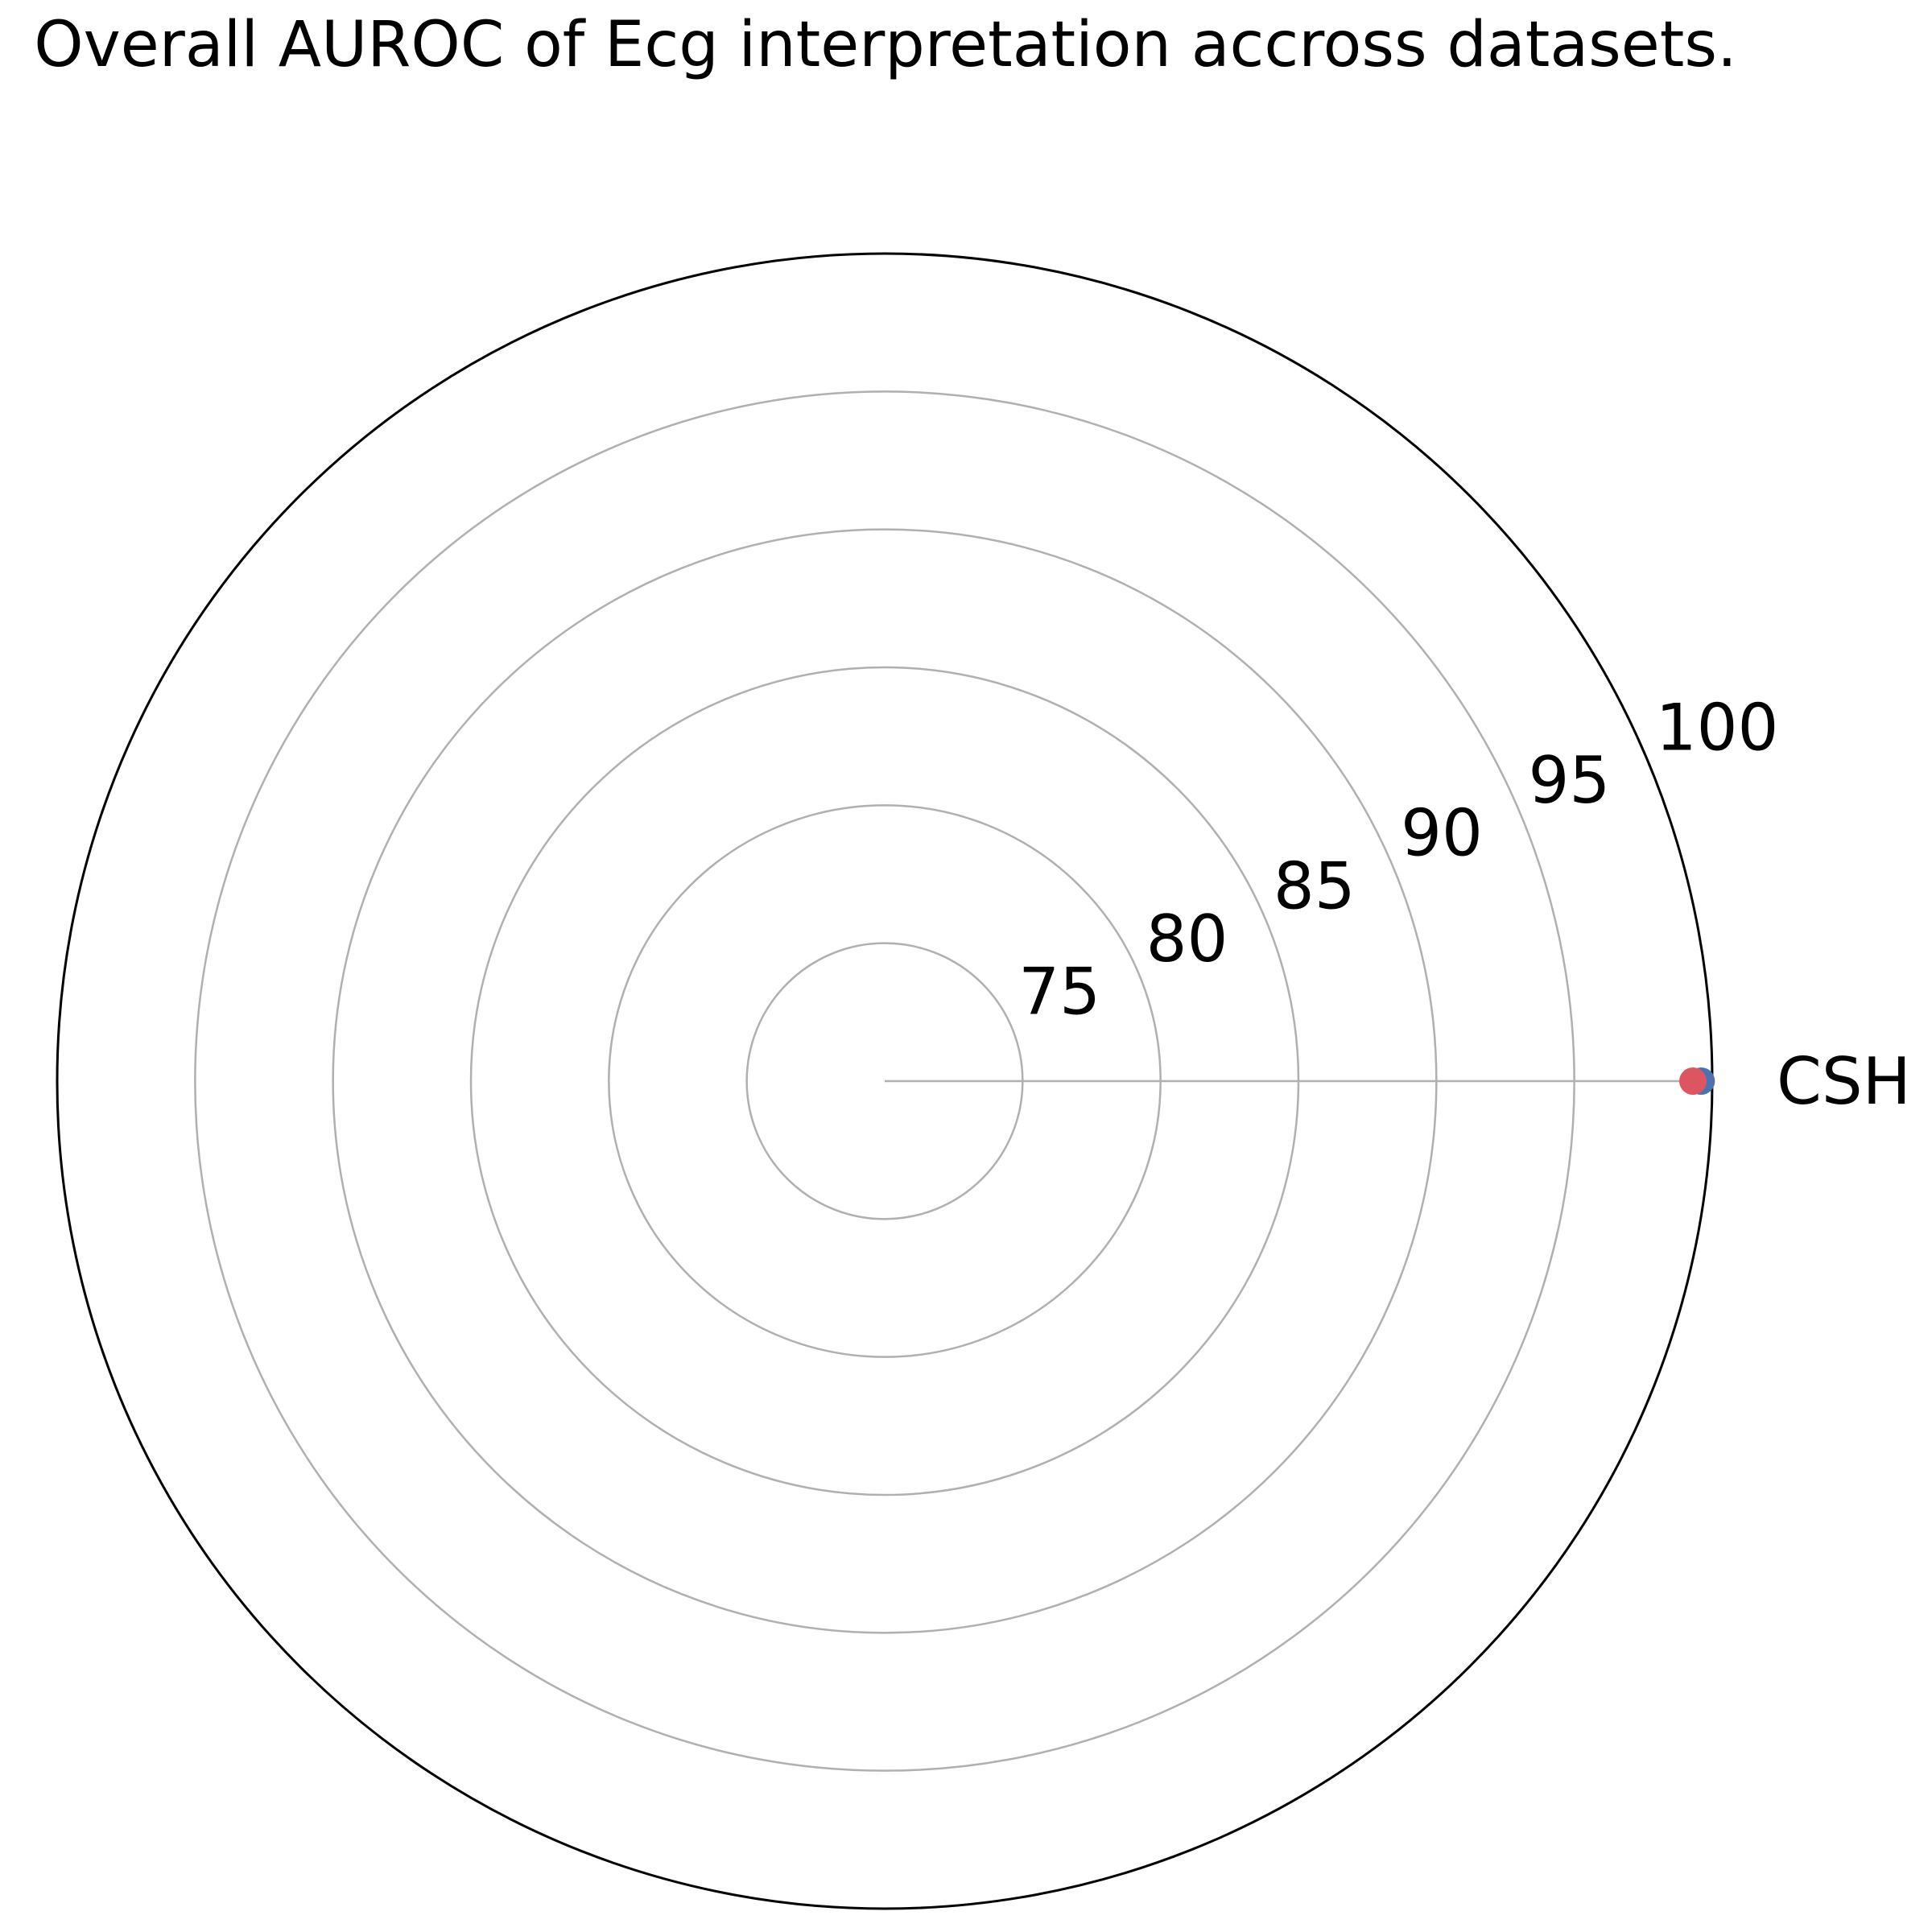  What do you see at coordinates (1187, 939) in the screenshot?
I see `r-tick-label: 80` at bounding box center [1187, 939].